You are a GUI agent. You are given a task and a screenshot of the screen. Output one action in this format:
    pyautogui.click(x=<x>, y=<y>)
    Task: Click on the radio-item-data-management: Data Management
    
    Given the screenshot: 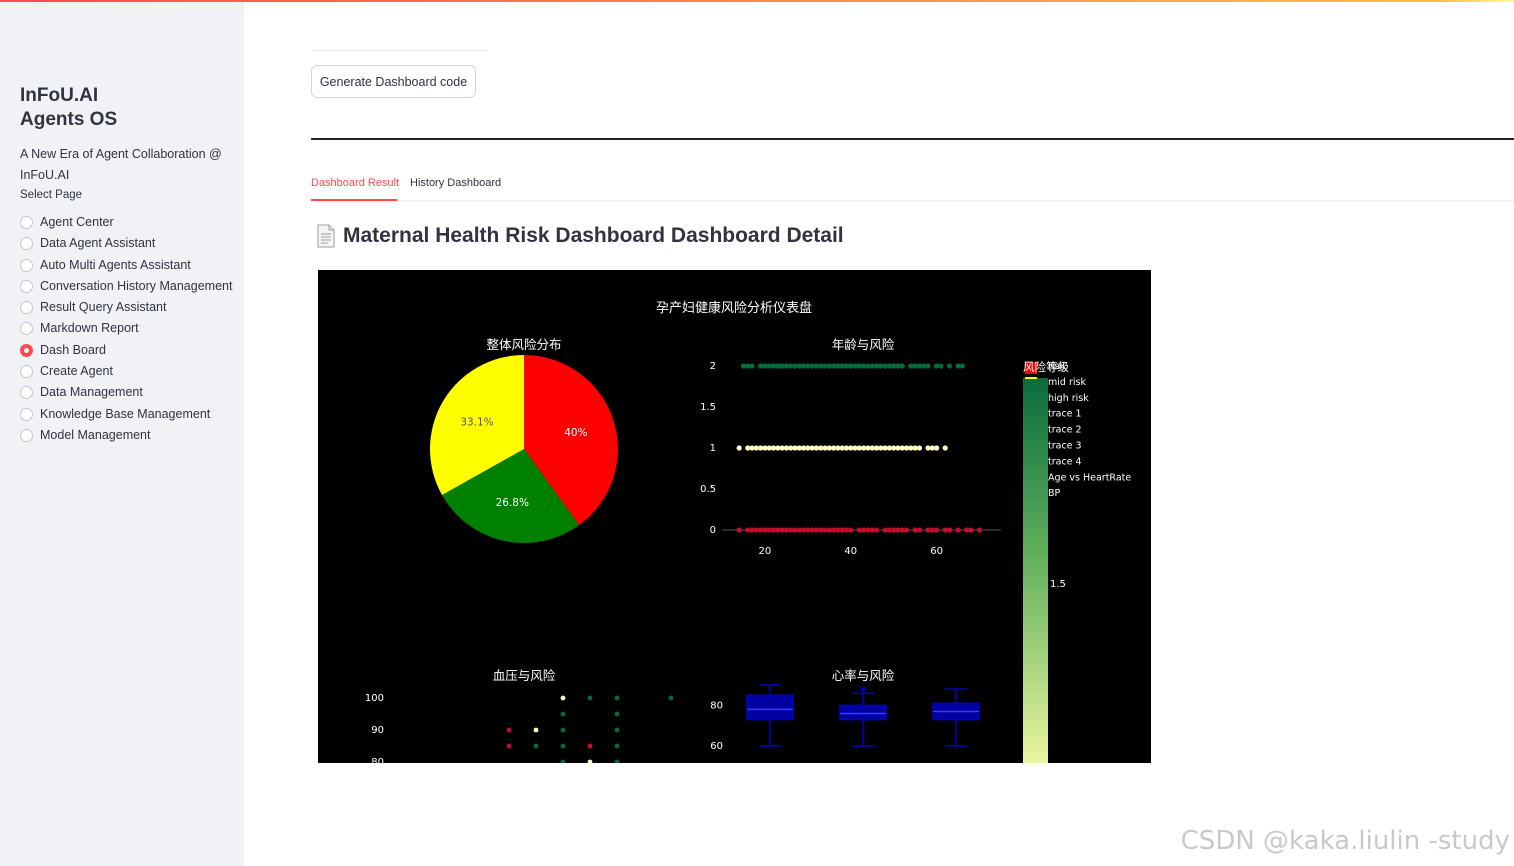 What is the action you would take?
    pyautogui.click(x=127, y=392)
    